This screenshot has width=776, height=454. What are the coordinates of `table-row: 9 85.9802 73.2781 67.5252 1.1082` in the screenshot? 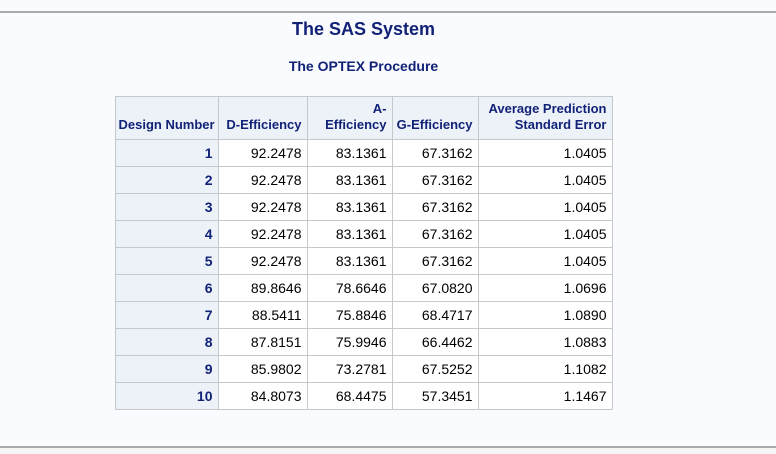 It's located at (363, 369).